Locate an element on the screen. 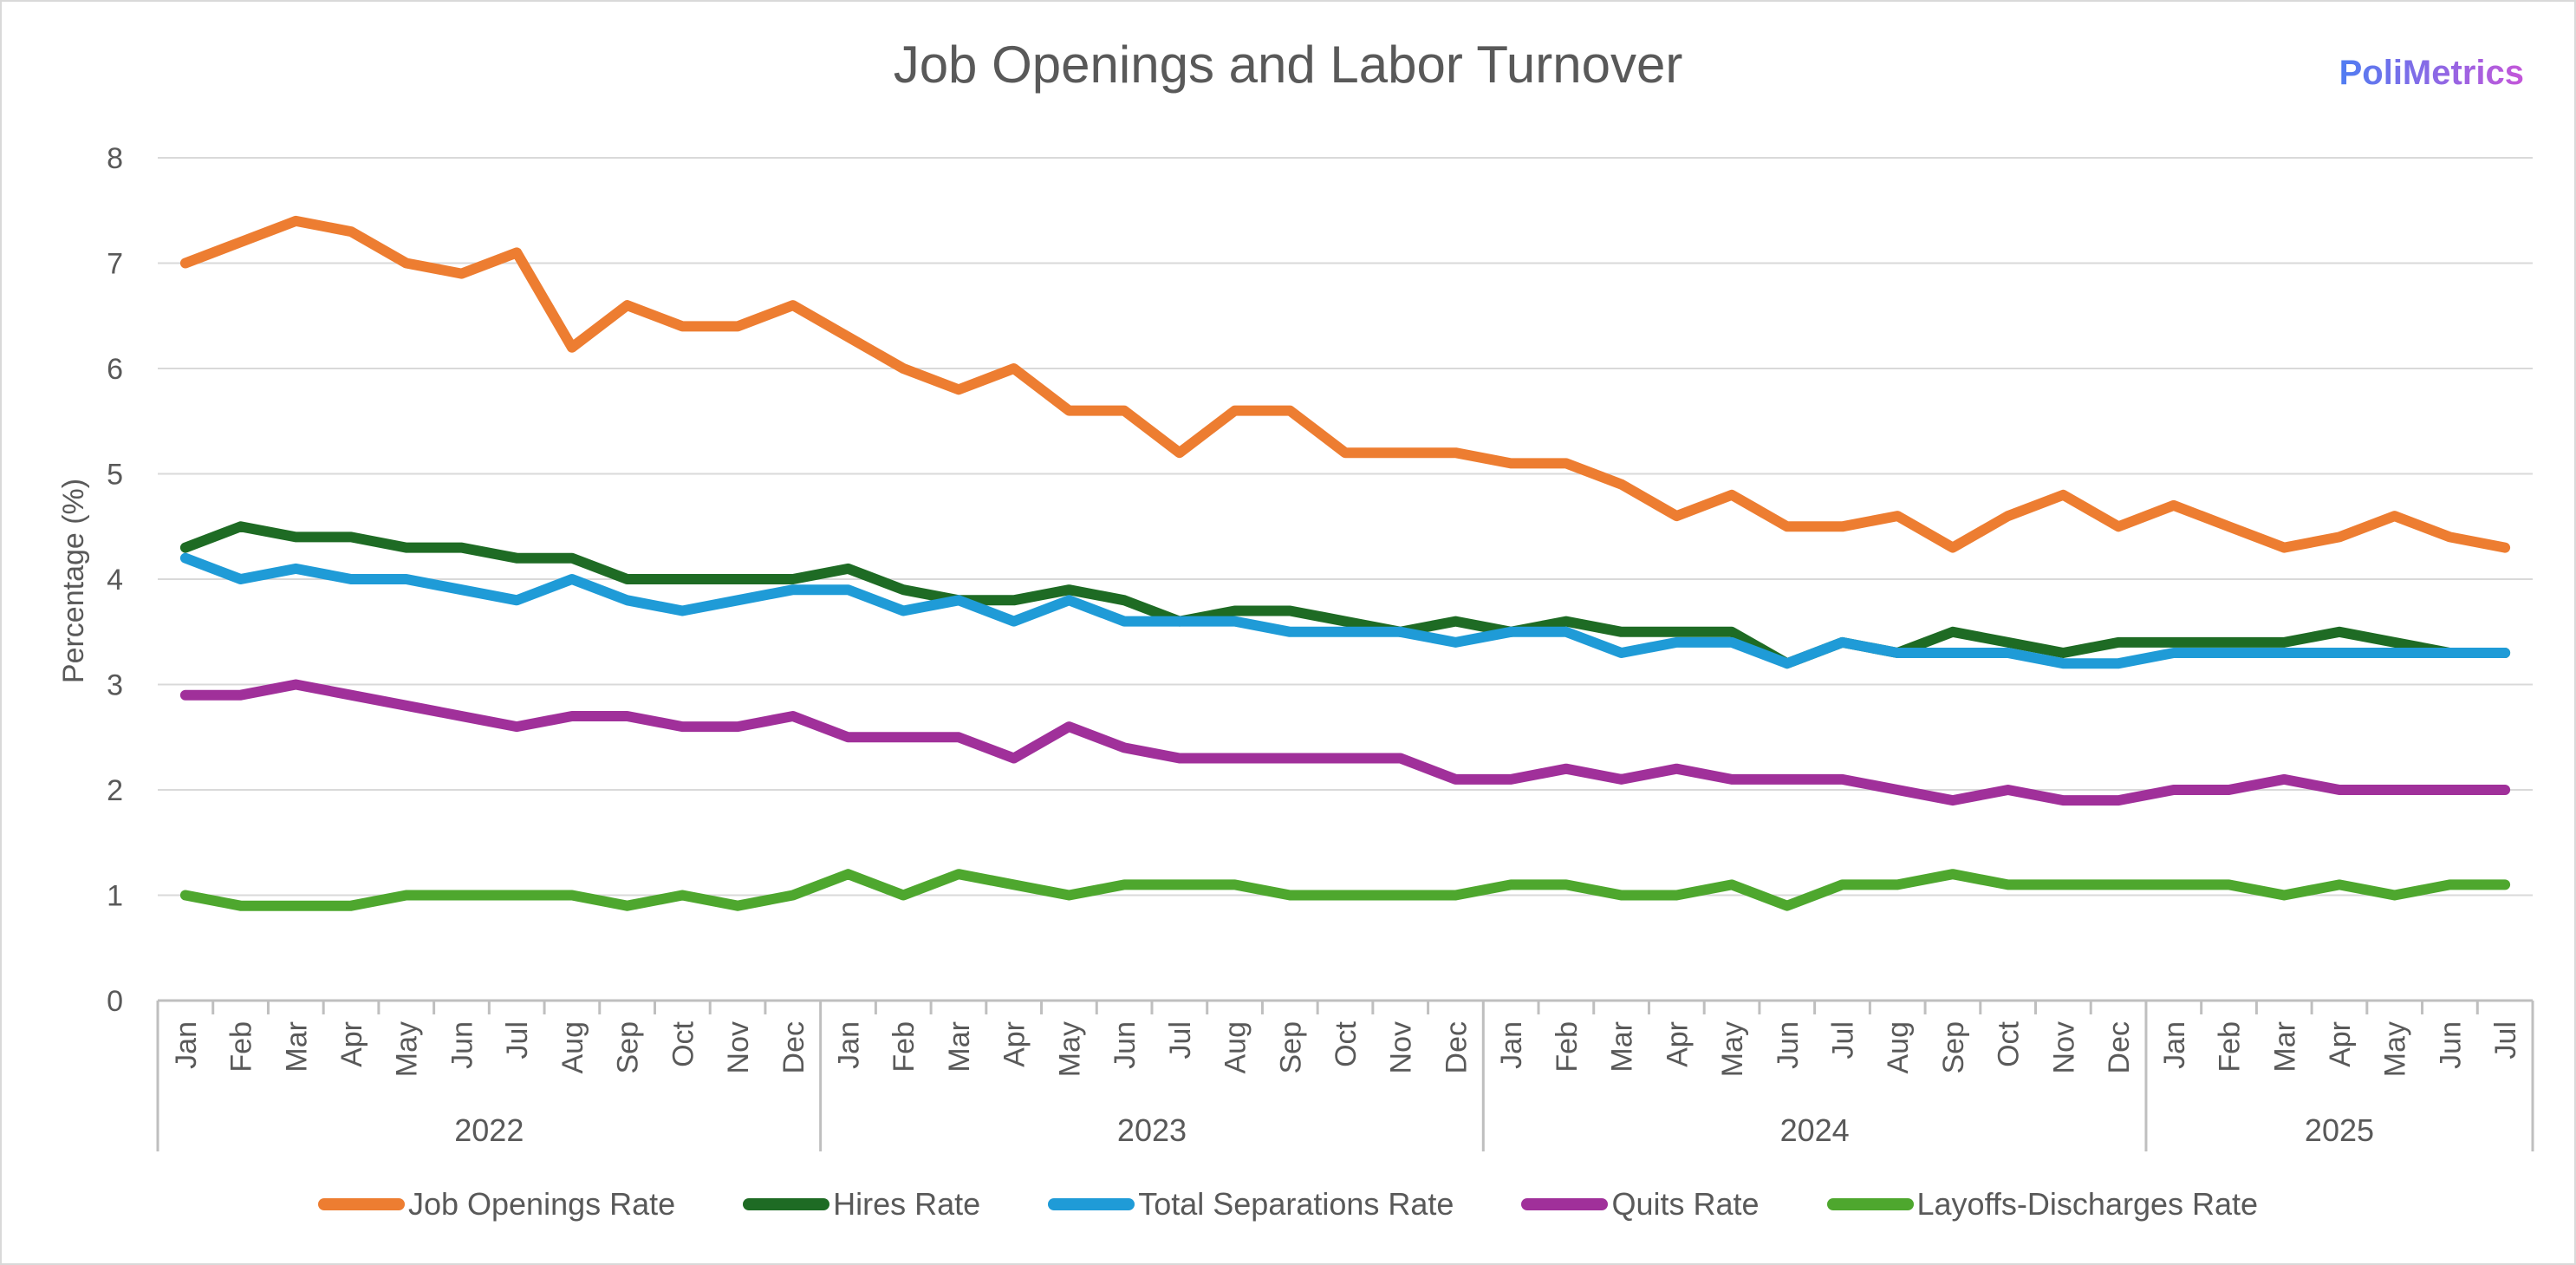  y-tick-label: 2 is located at coordinates (115, 790).